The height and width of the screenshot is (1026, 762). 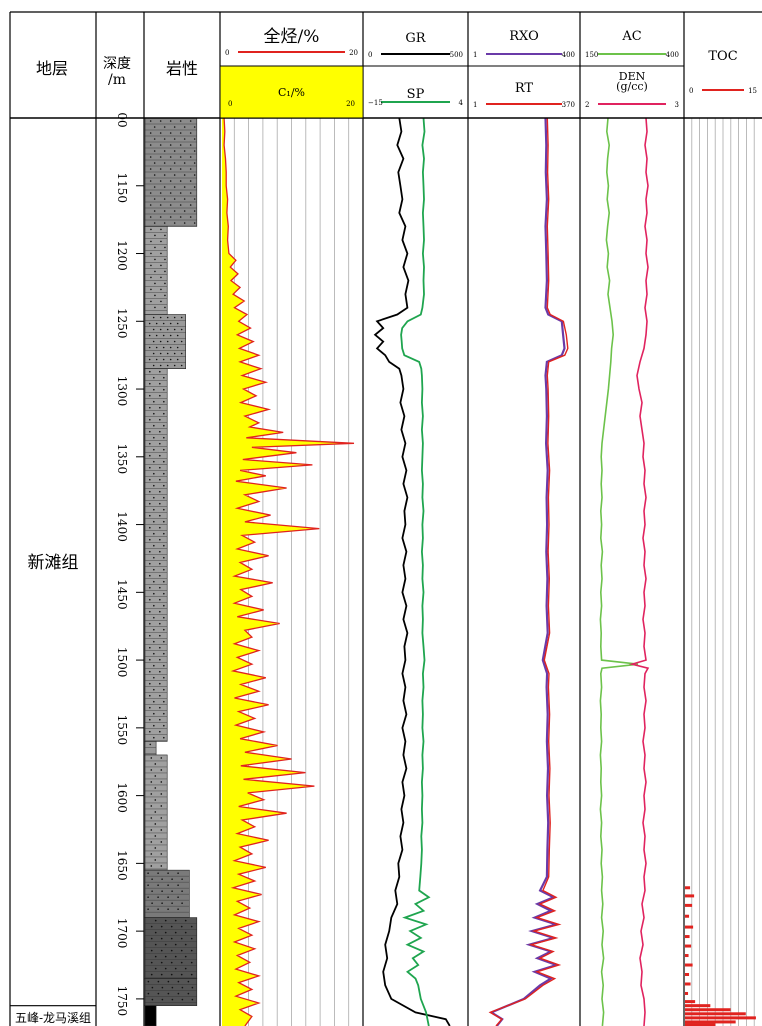 I want to click on rxo-curve, so click(x=527, y=571).